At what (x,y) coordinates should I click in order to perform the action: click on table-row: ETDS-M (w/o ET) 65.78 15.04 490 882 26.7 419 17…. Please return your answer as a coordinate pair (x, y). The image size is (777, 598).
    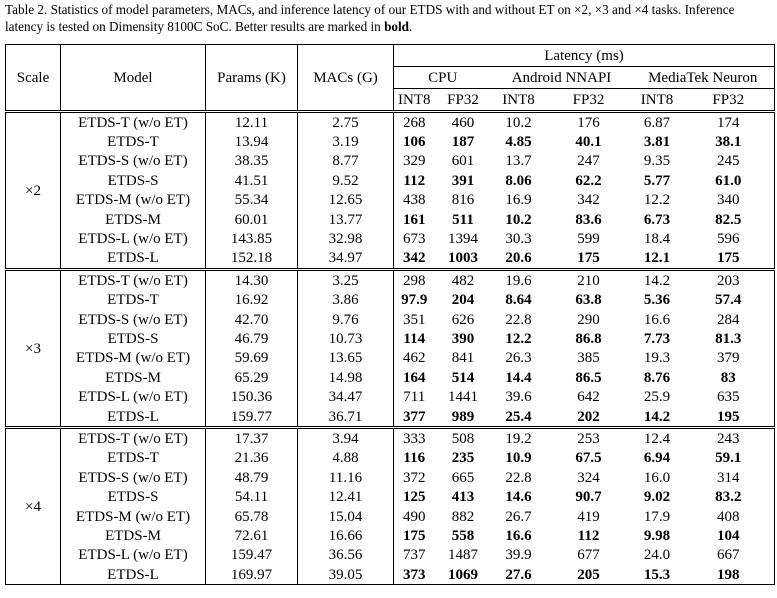
    Looking at the image, I should click on (390, 516).